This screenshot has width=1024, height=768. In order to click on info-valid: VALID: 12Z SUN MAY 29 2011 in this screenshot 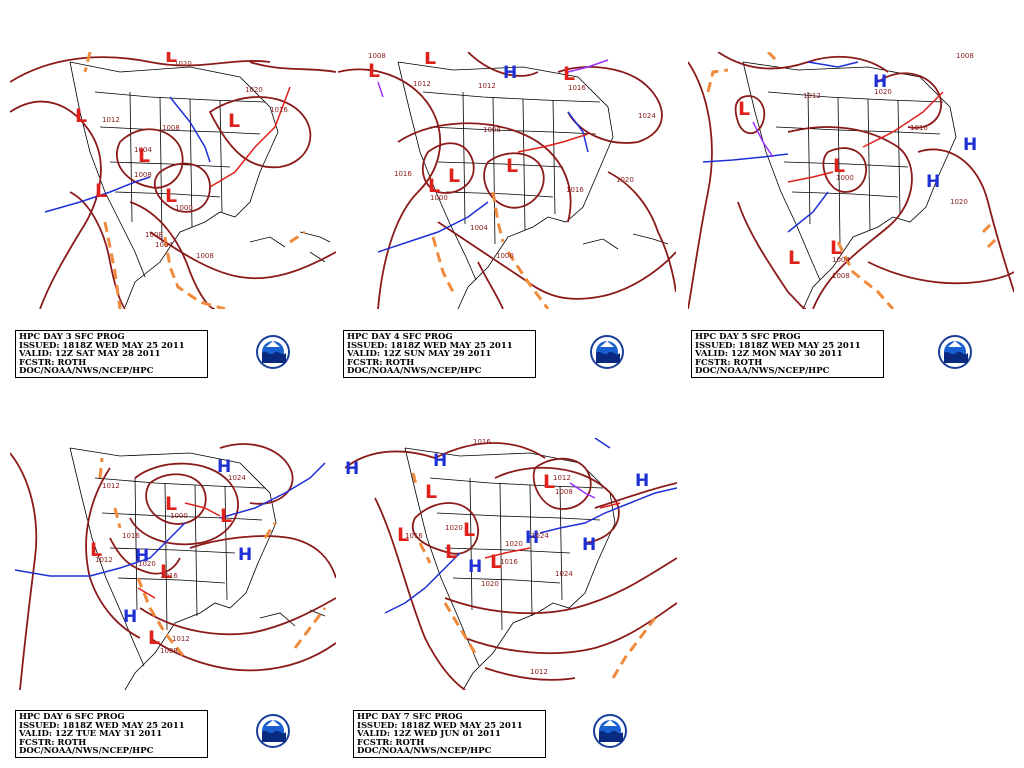, I will do `click(419, 354)`.